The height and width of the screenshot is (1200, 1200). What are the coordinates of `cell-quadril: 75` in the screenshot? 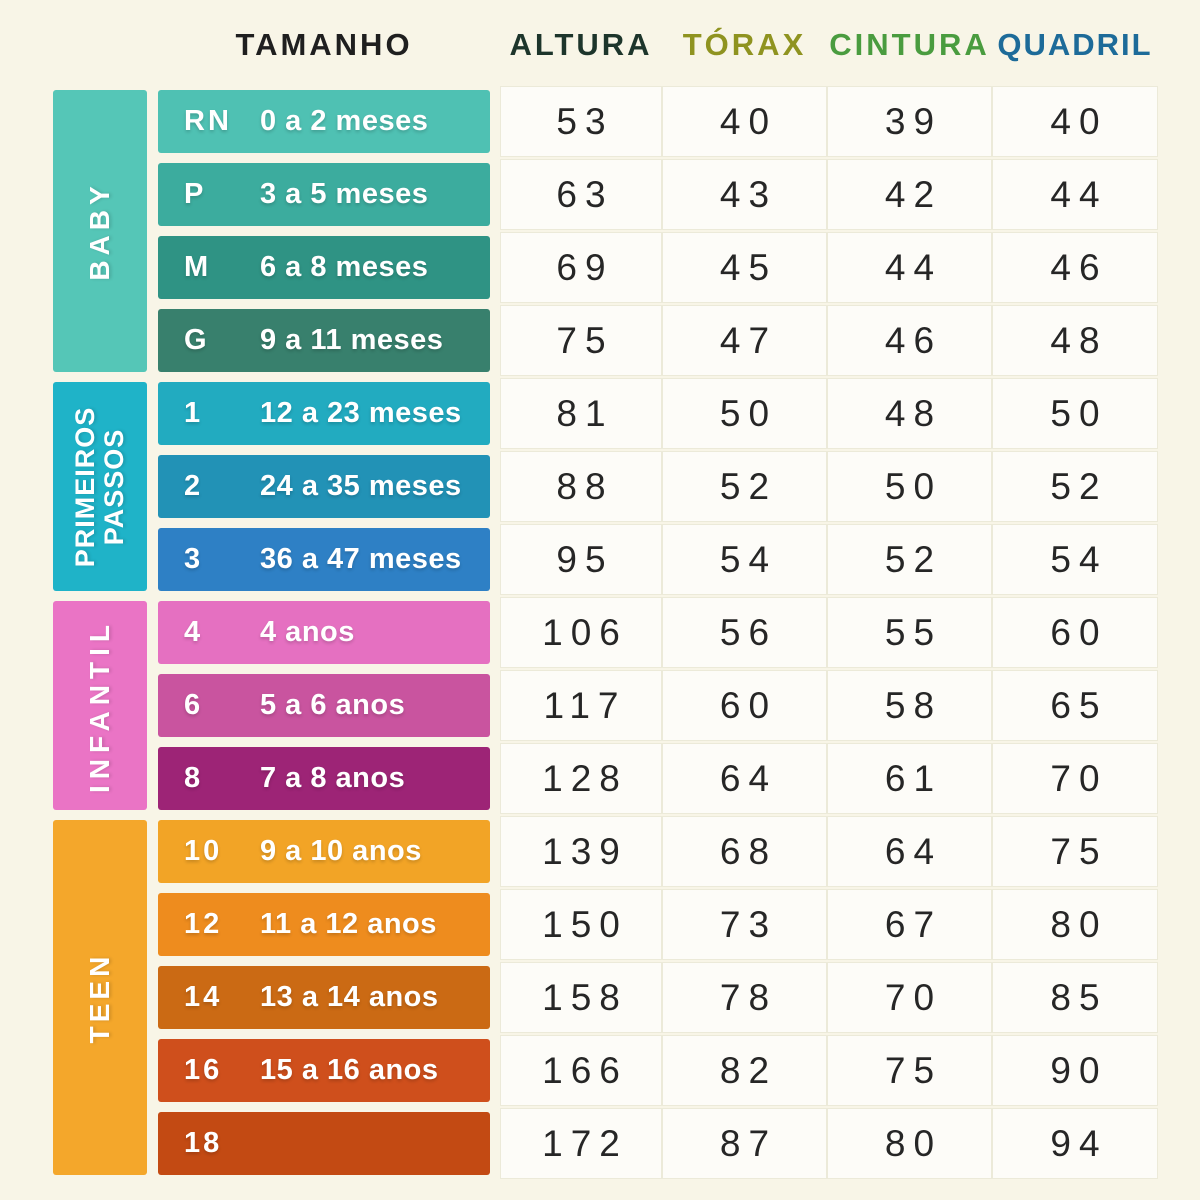 It's located at (1075, 851).